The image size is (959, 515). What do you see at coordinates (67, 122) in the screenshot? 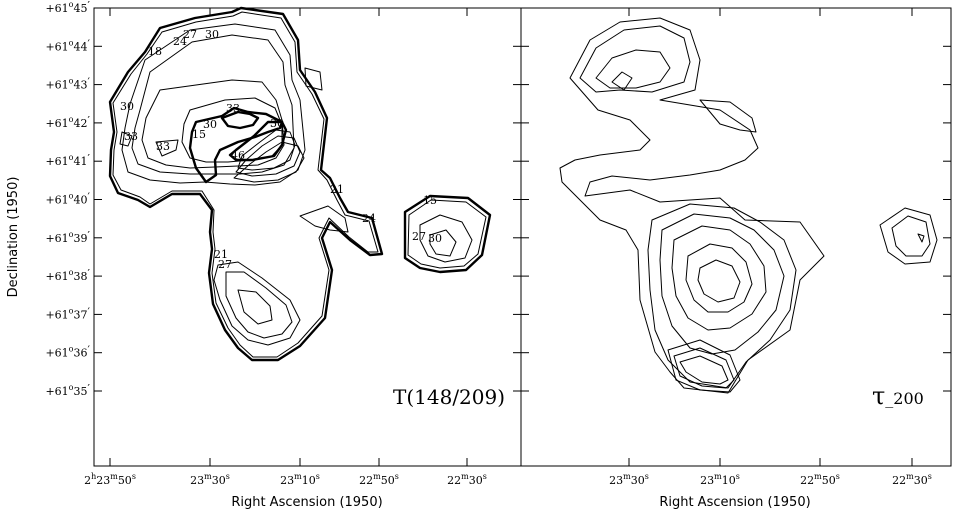
I see `y-tick-label: +61o42′` at bounding box center [67, 122].